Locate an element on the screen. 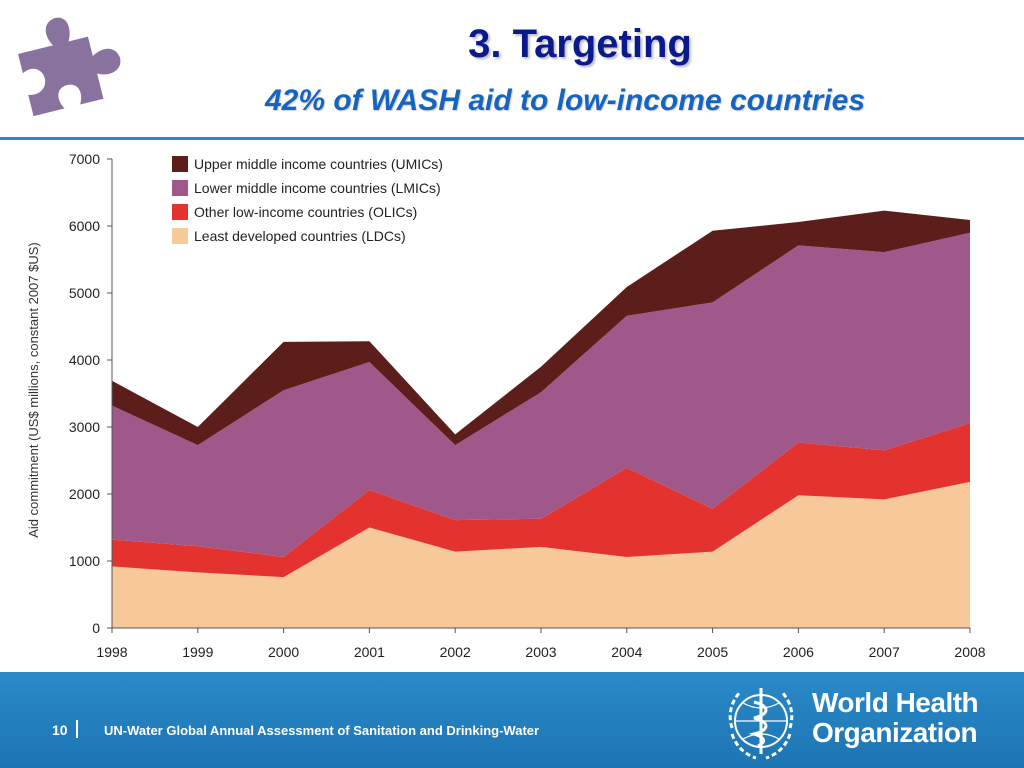 Image resolution: width=1024 pixels, height=768 pixels. legend-label: Lower middle income countries (LMICs) is located at coordinates (317, 188).